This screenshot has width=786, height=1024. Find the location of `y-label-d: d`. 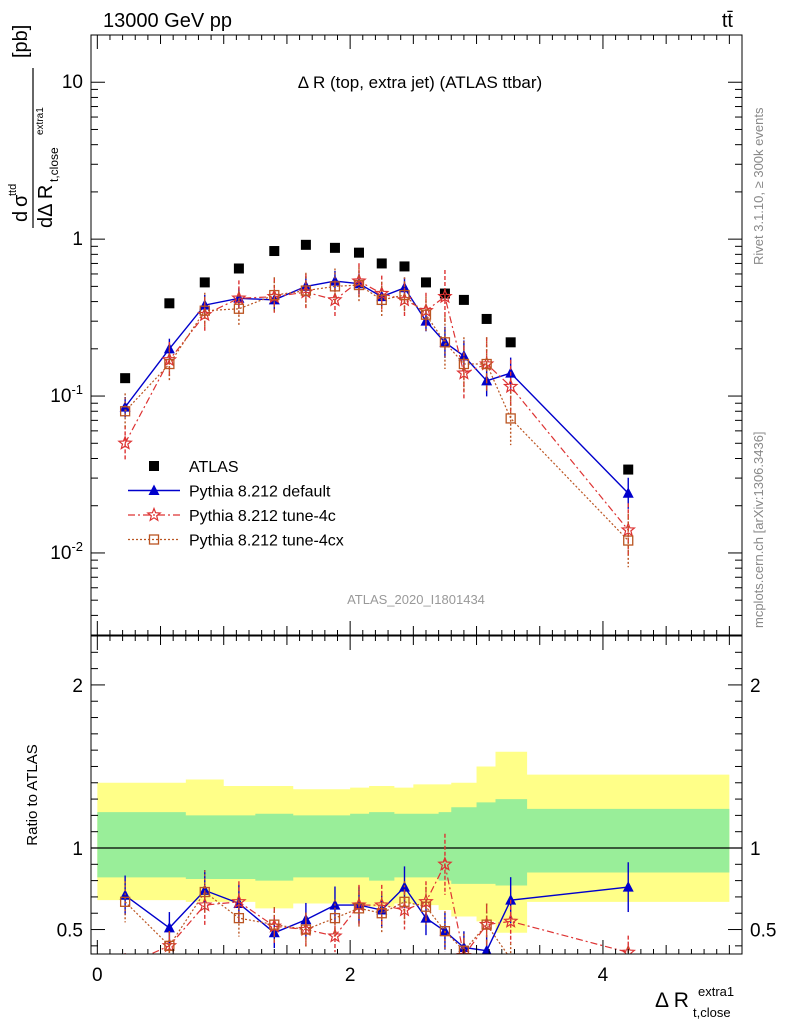

y-label-d: d is located at coordinates (21, 216).